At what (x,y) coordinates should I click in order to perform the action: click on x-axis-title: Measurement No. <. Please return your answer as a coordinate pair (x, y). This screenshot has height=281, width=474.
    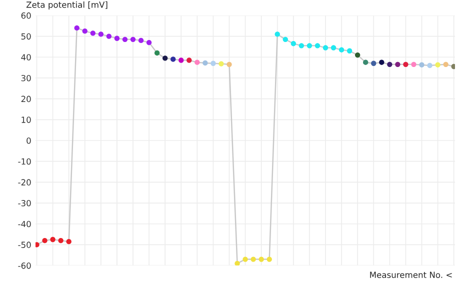
    Looking at the image, I should click on (411, 275).